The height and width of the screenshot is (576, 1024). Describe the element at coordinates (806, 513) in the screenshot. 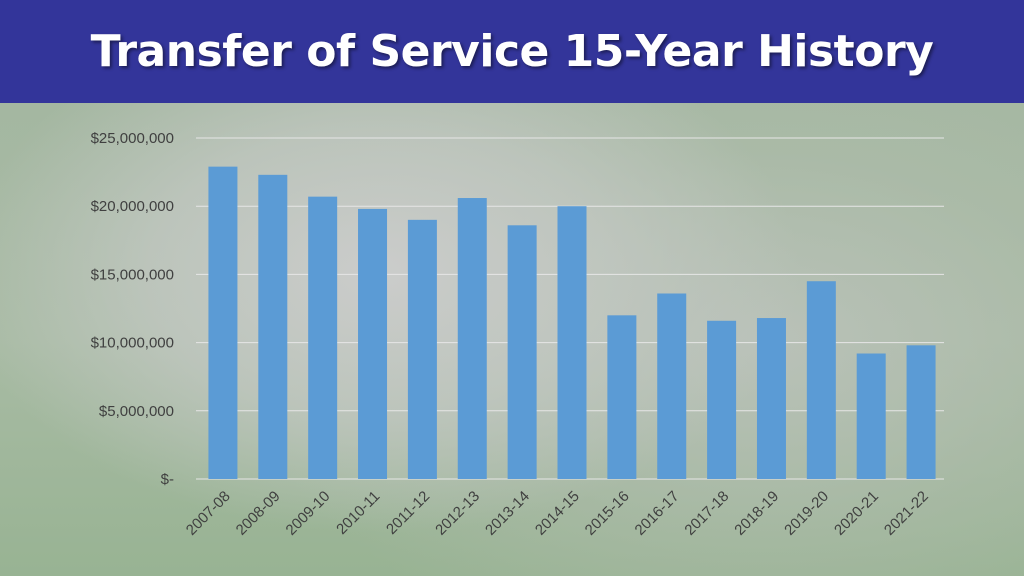

I see `x-tick-label: 2019-20` at that location.